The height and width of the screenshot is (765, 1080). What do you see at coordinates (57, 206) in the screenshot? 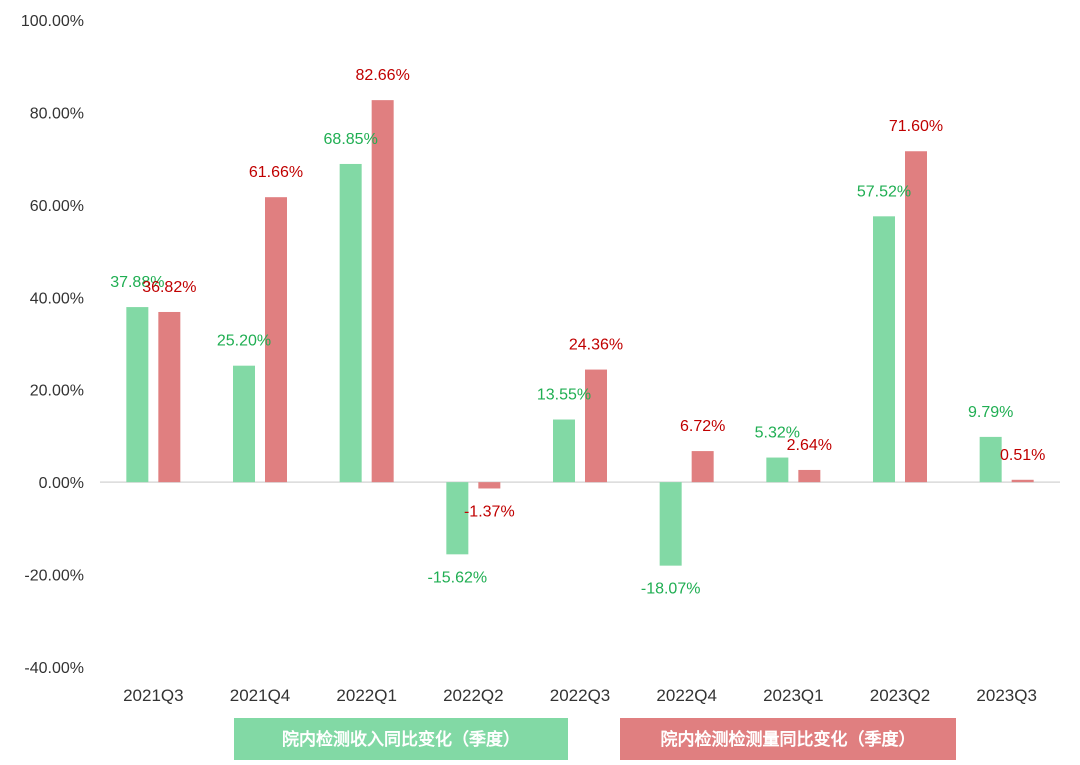
I see `y-tick-label: 60.00%` at bounding box center [57, 206].